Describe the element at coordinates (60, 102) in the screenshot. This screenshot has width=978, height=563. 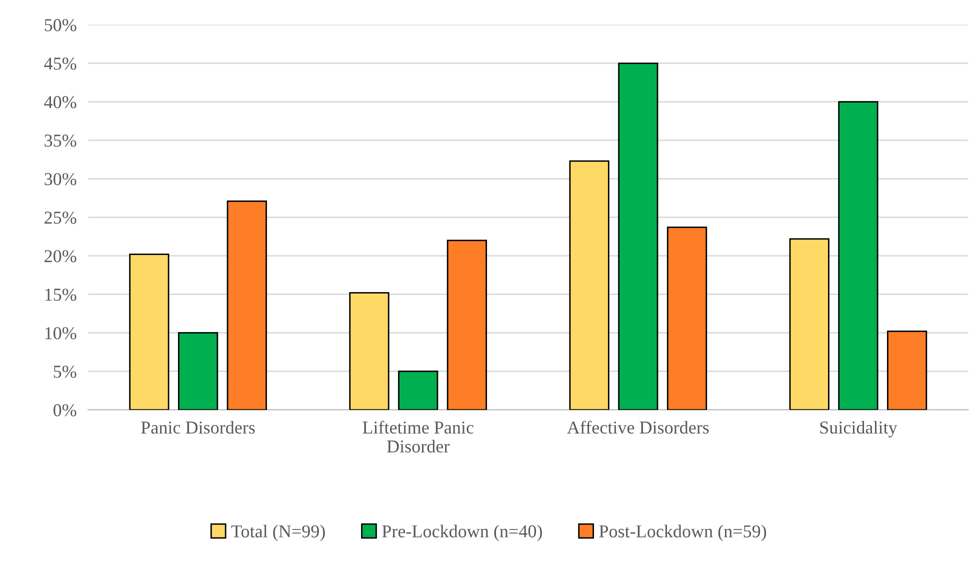
I see `y-tick-label: 40%` at that location.